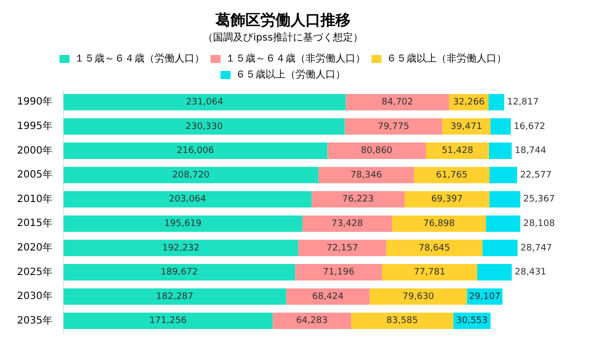 The height and width of the screenshot is (350, 600). What do you see at coordinates (34, 296) in the screenshot?
I see `y-tick-label: 2030年` at bounding box center [34, 296].